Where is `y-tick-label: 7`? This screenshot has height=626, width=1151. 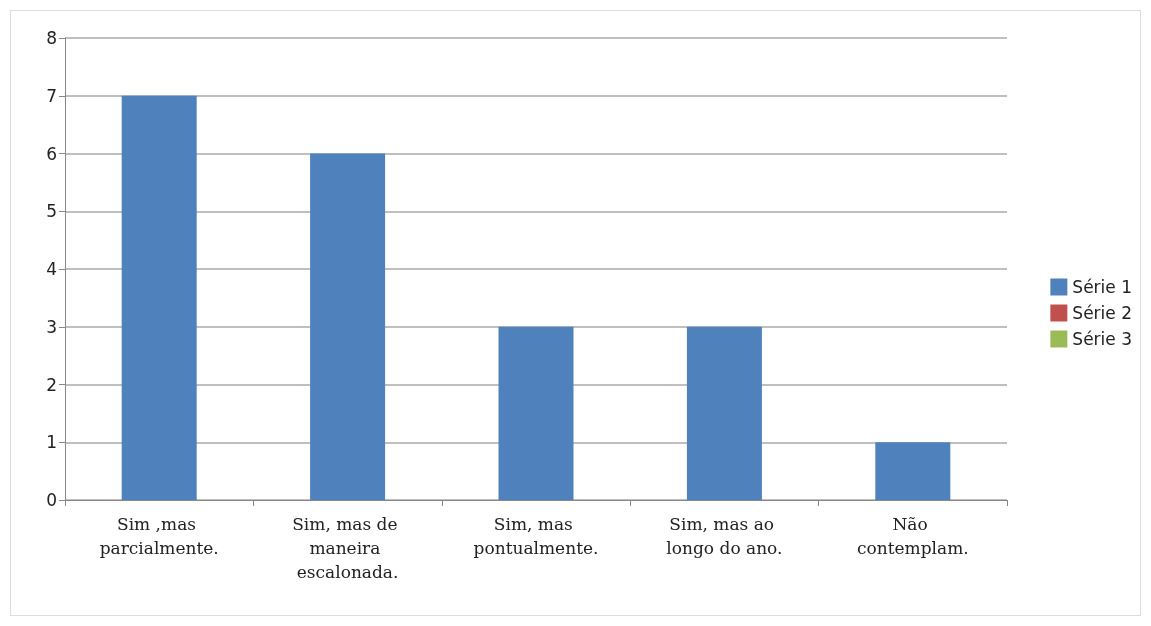
y-tick-label: 7 is located at coordinates (51, 95).